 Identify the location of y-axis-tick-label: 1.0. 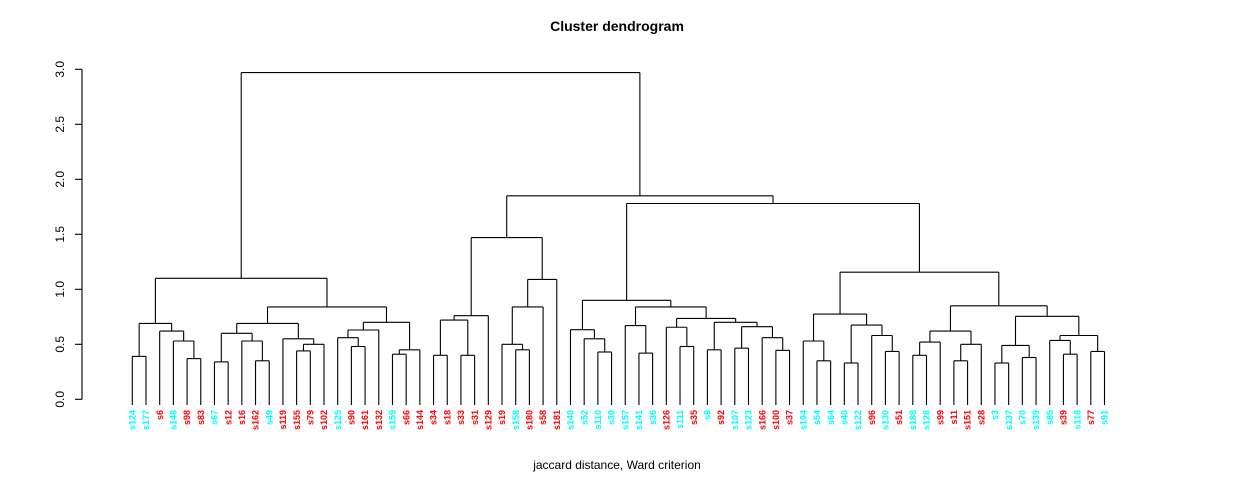
(60, 289).